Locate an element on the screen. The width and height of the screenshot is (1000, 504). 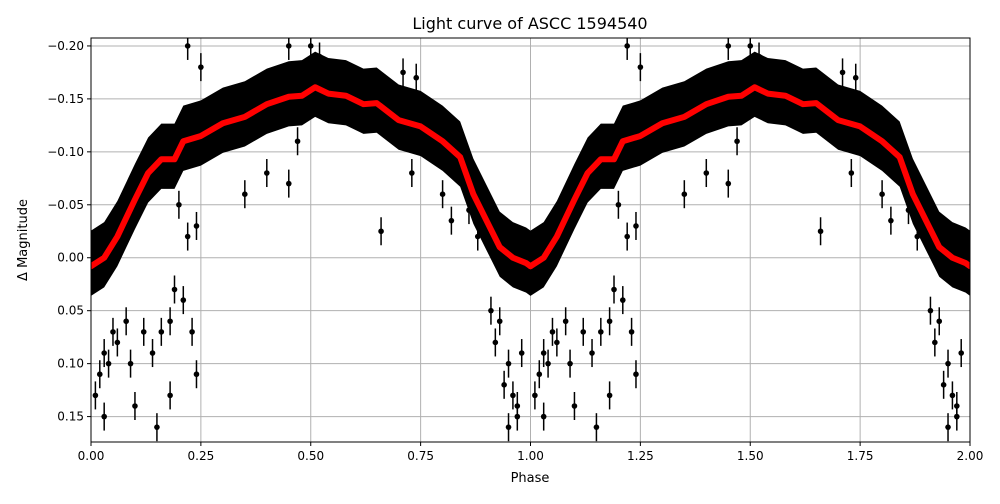
y-tick-label: −0.20 is located at coordinates (65, 46).